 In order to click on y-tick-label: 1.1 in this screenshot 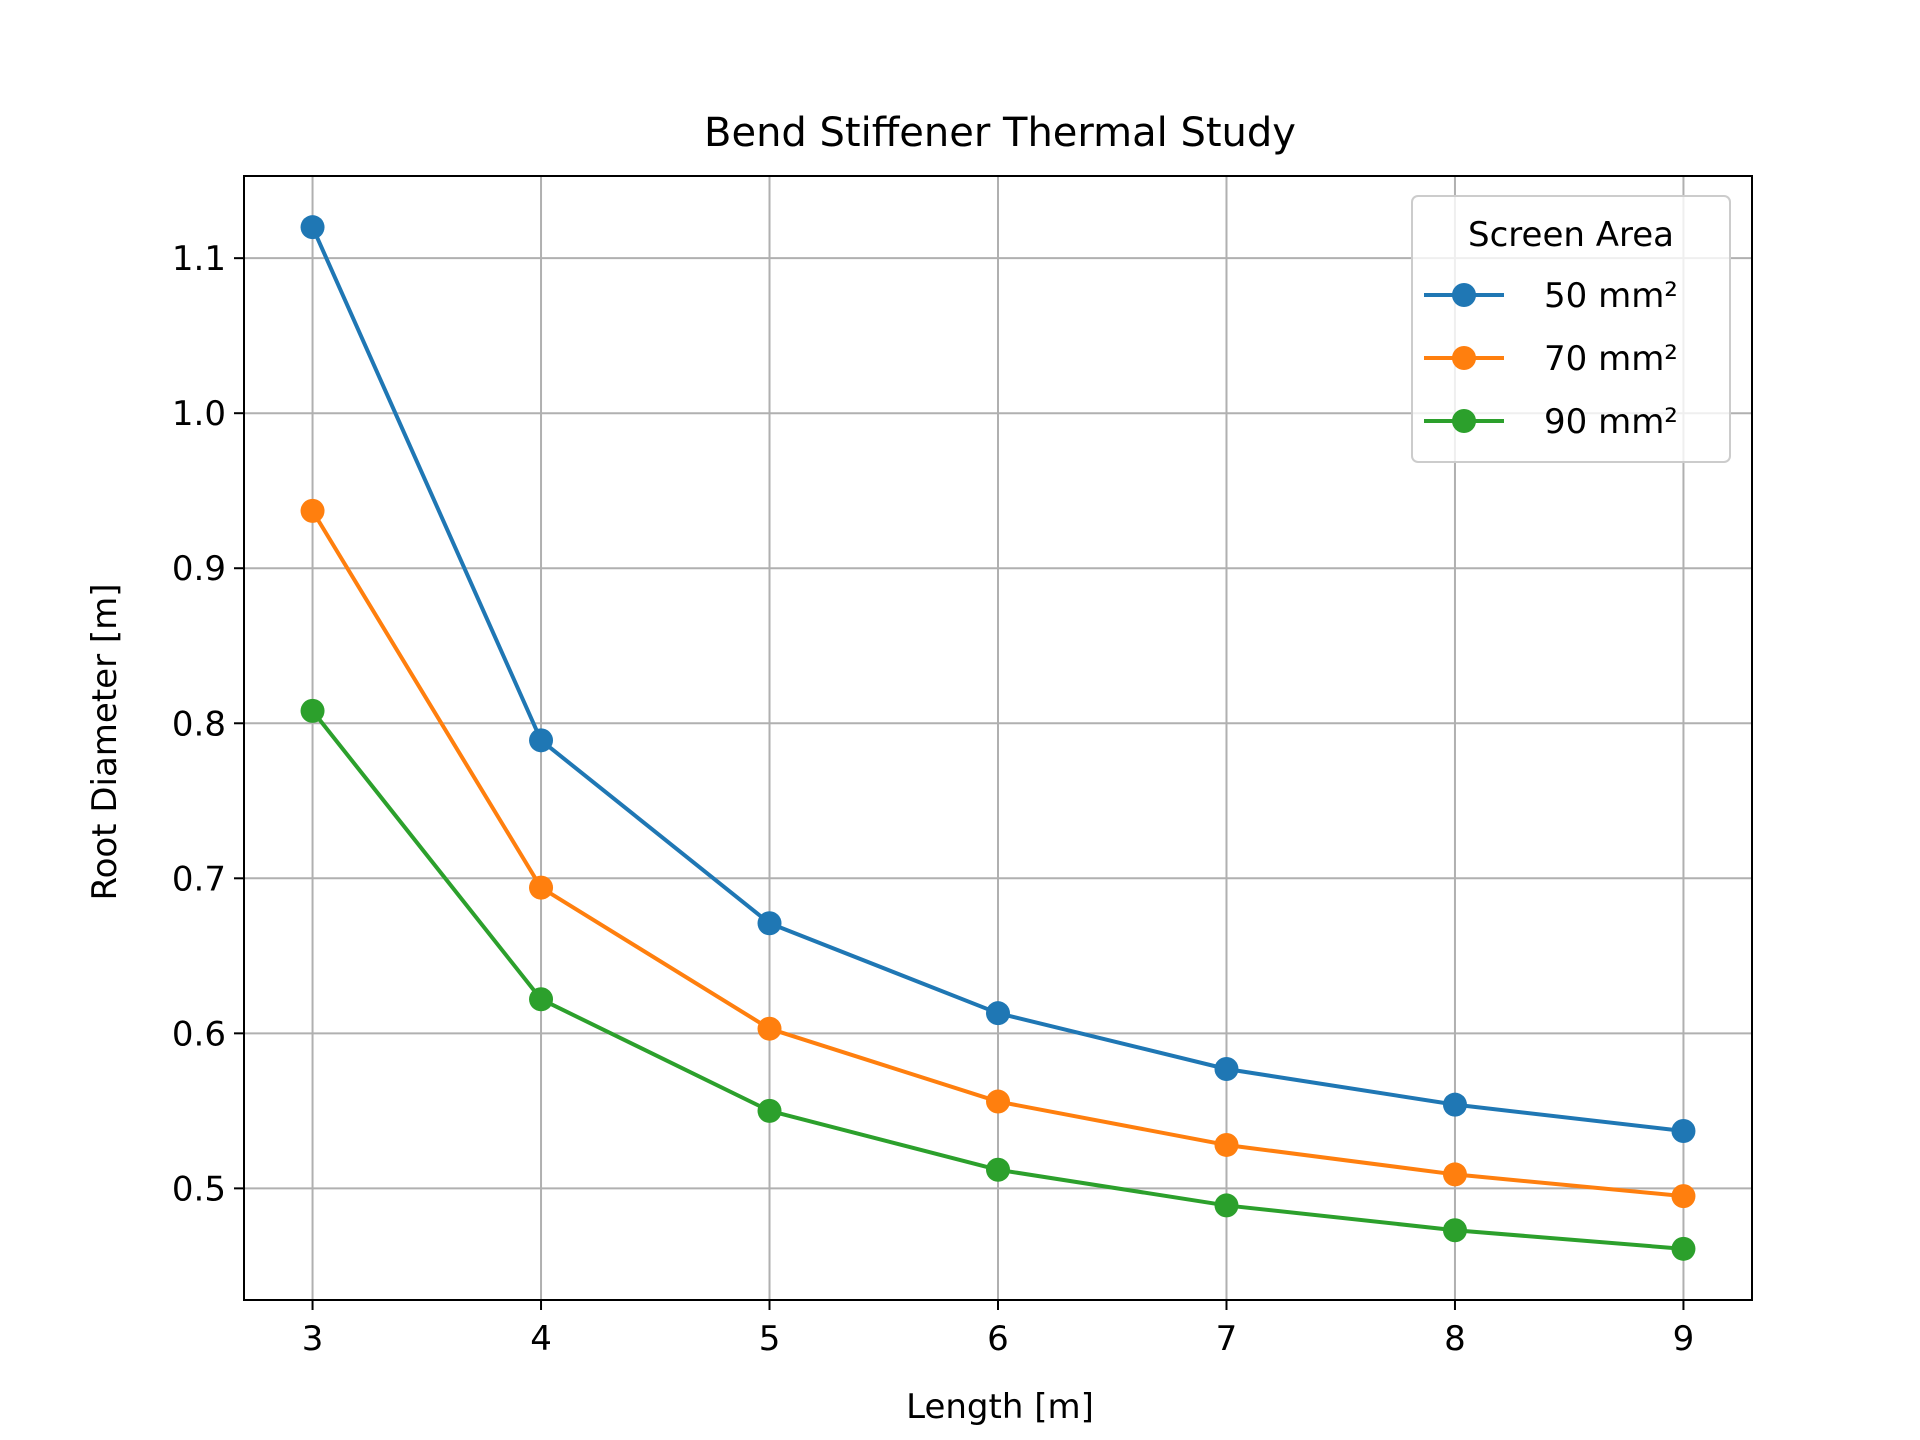, I will do `click(199, 259)`.